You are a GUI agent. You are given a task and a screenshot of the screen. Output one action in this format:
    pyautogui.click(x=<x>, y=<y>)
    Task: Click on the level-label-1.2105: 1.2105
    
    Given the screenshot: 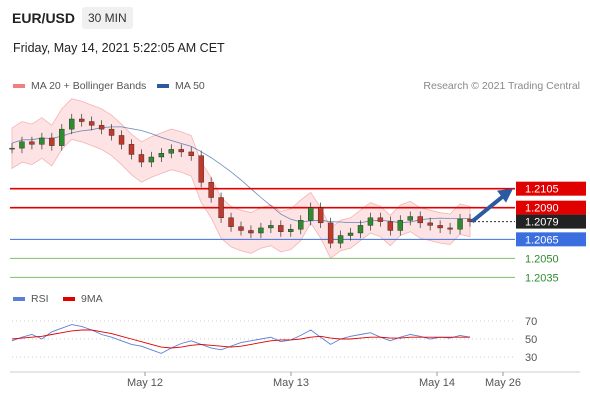 What is the action you would take?
    pyautogui.click(x=542, y=190)
    